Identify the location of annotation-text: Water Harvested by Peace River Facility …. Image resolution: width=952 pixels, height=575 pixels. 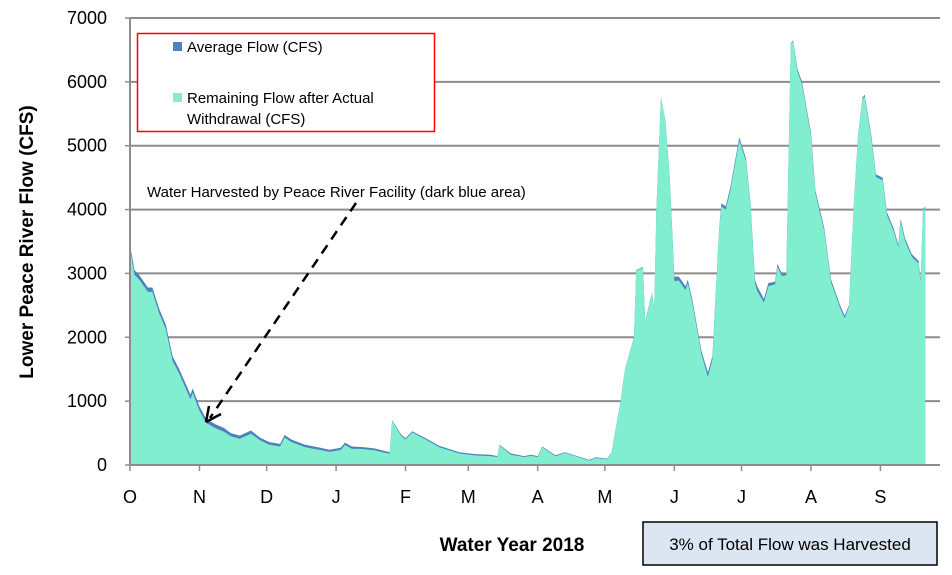
(336, 192).